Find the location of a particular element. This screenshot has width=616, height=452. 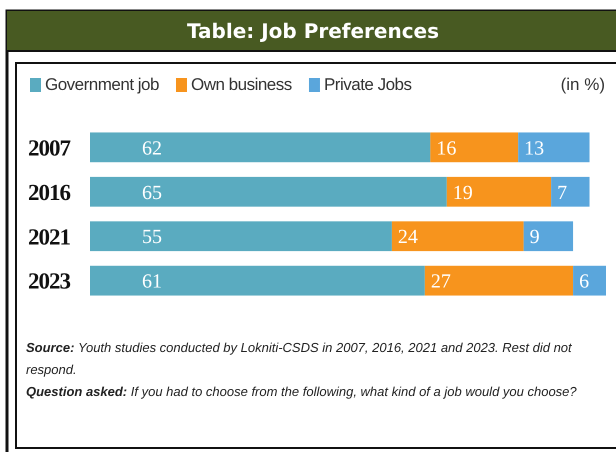

data-label: 24 is located at coordinates (408, 237).